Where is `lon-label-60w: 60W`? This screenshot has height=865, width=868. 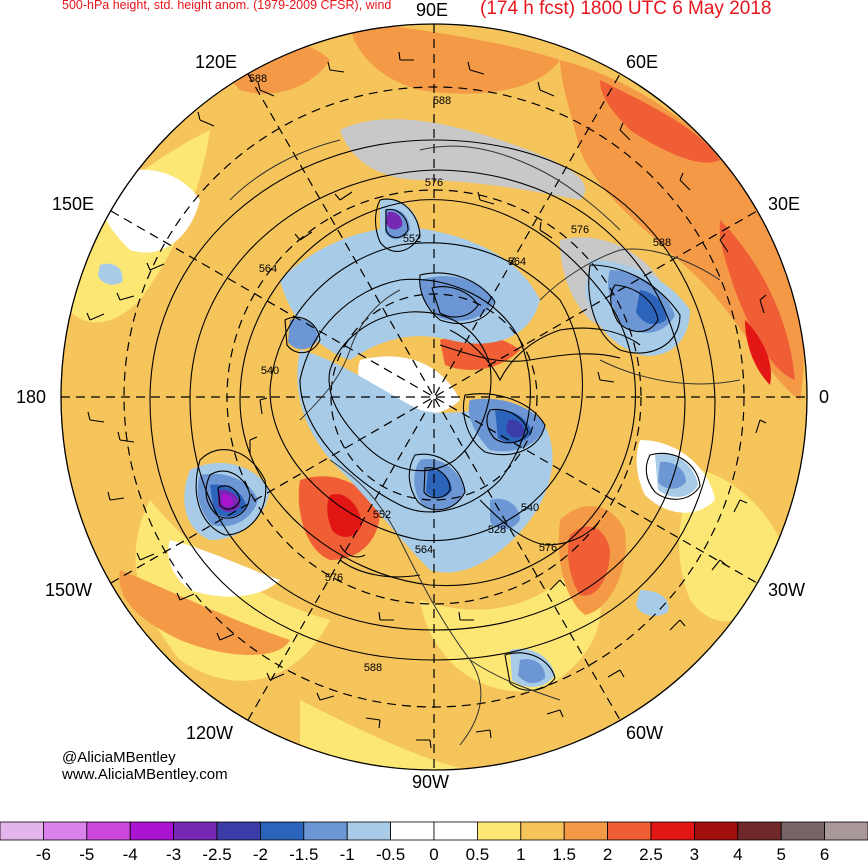
lon-label-60w: 60W is located at coordinates (645, 733).